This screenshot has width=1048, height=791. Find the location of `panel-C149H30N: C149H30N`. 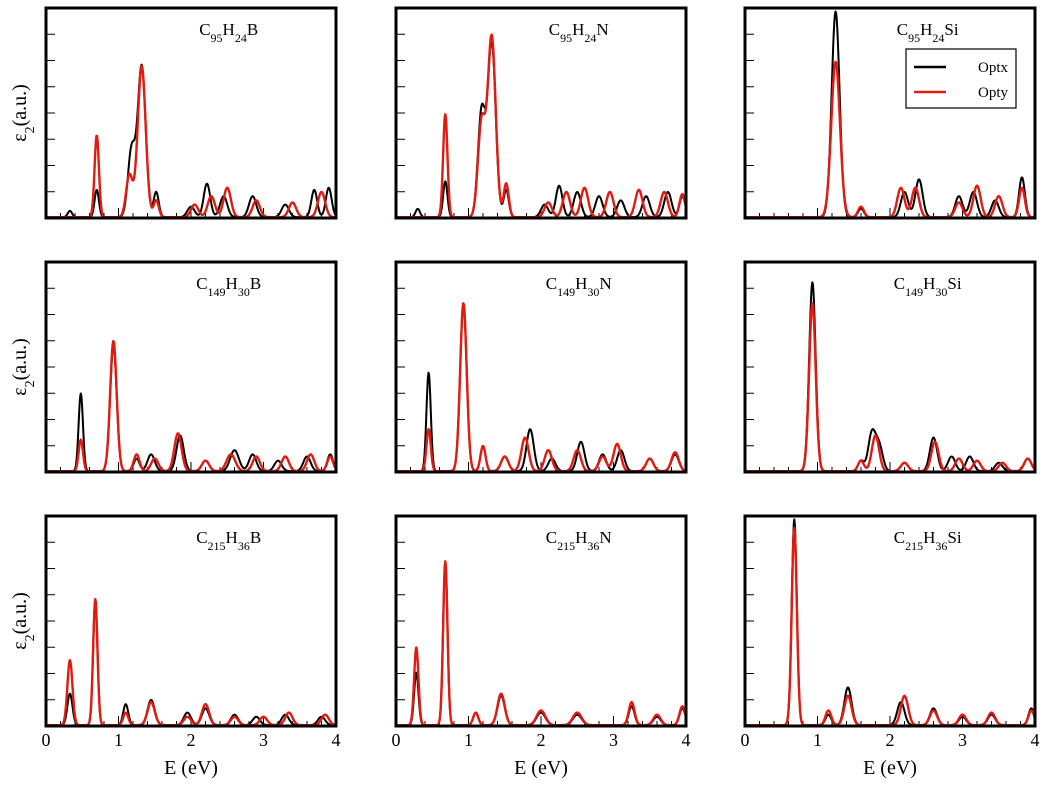

panel-C149H30N: C149H30N is located at coordinates (541, 367).